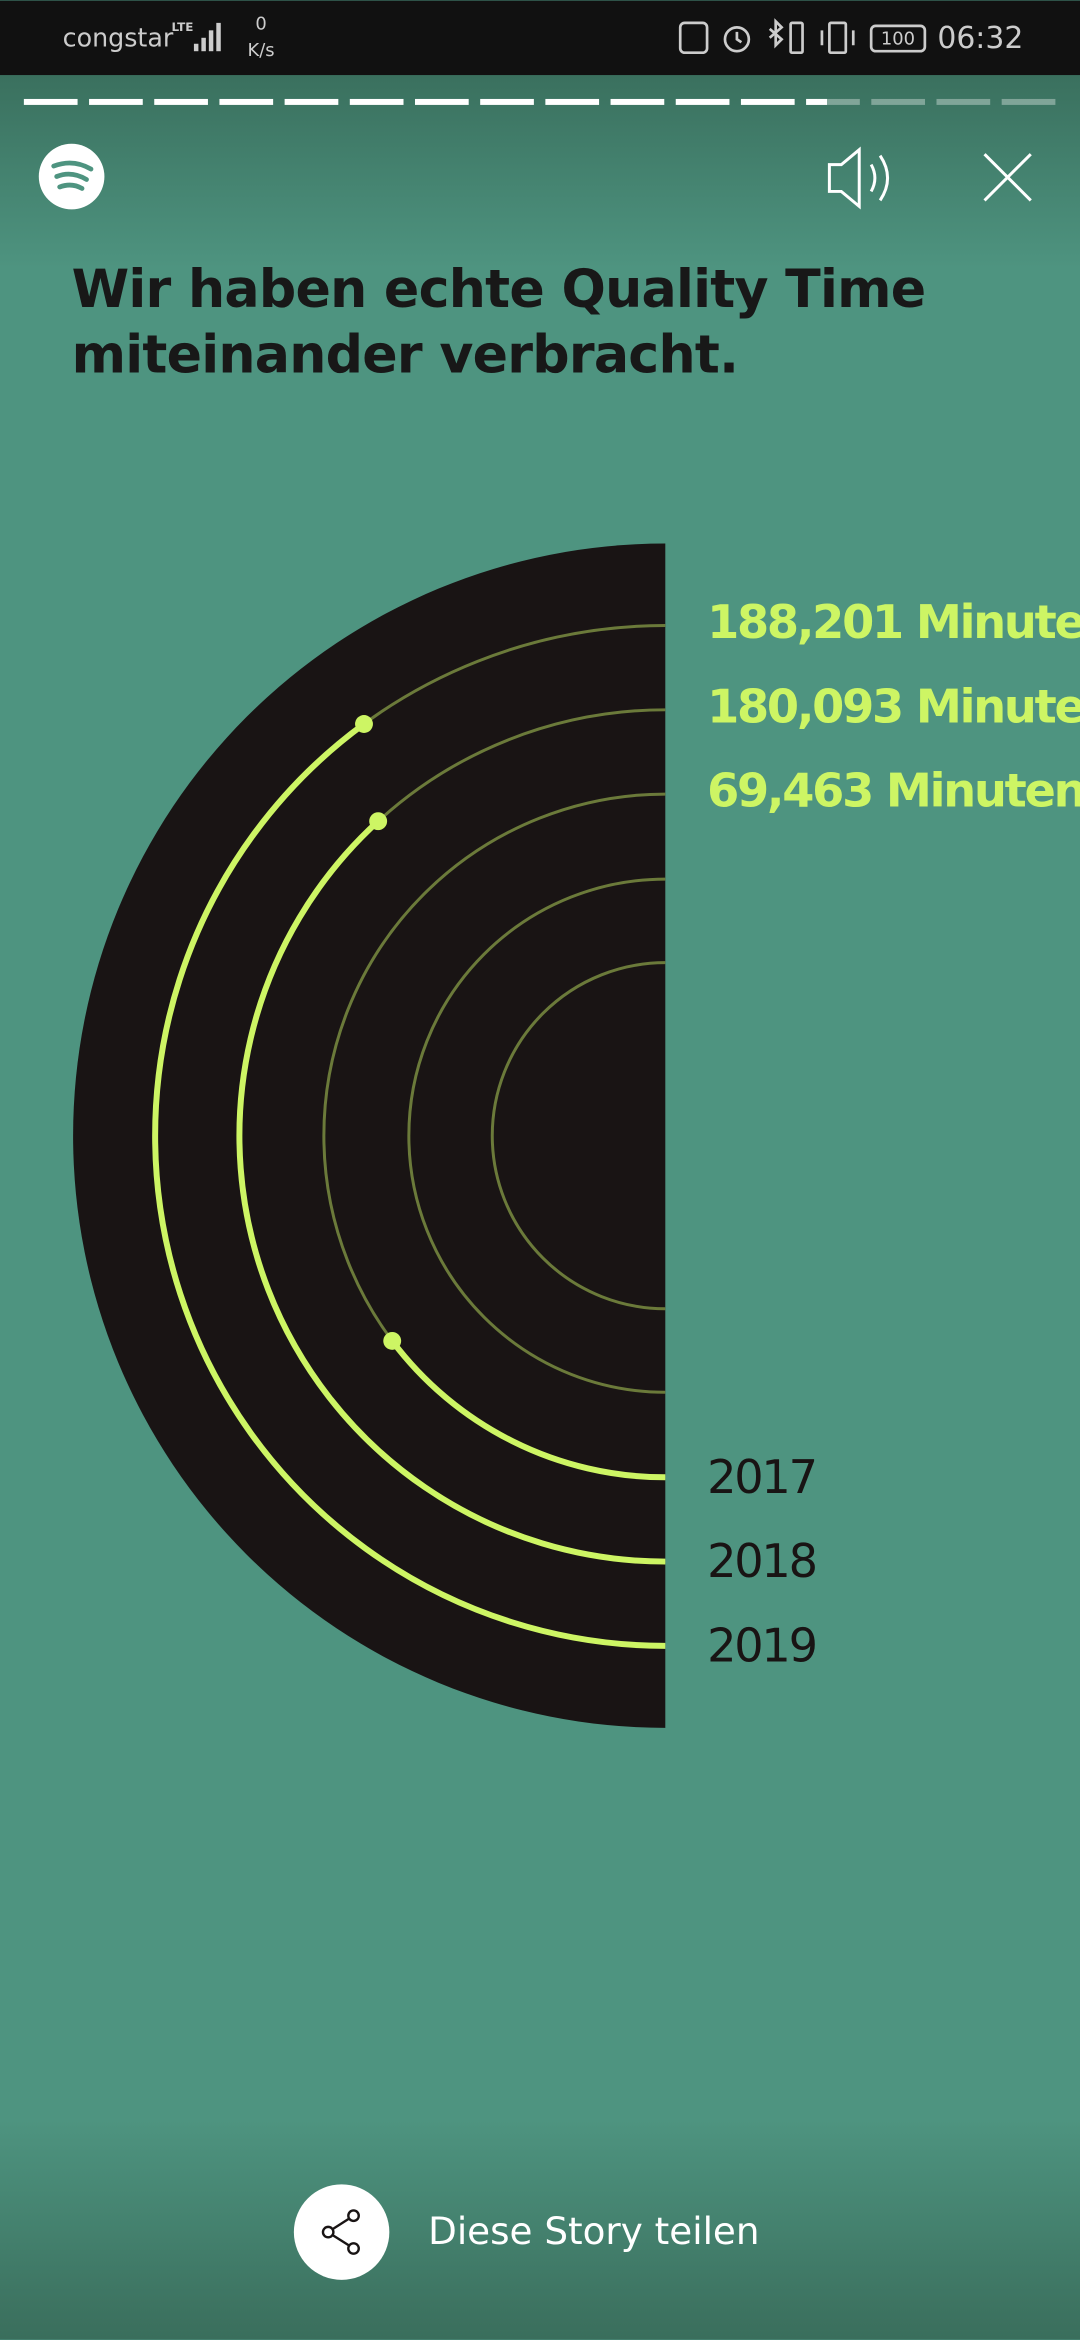 The image size is (1080, 2340). What do you see at coordinates (207, 37) in the screenshot?
I see `signal-icon` at bounding box center [207, 37].